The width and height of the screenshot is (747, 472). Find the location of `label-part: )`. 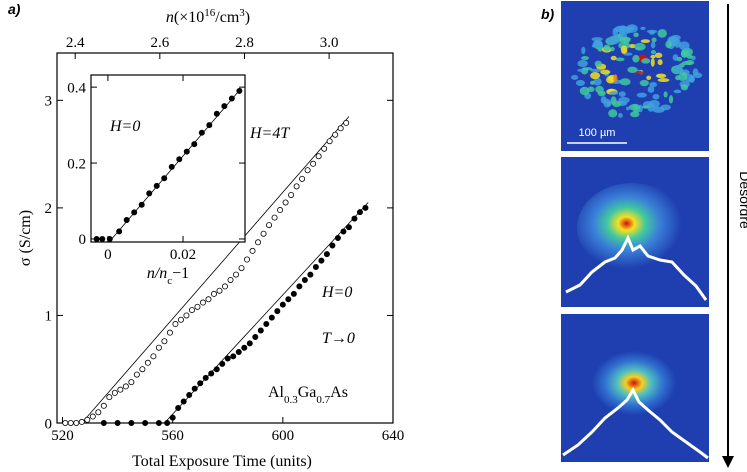

label-part: ) is located at coordinates (247, 17).